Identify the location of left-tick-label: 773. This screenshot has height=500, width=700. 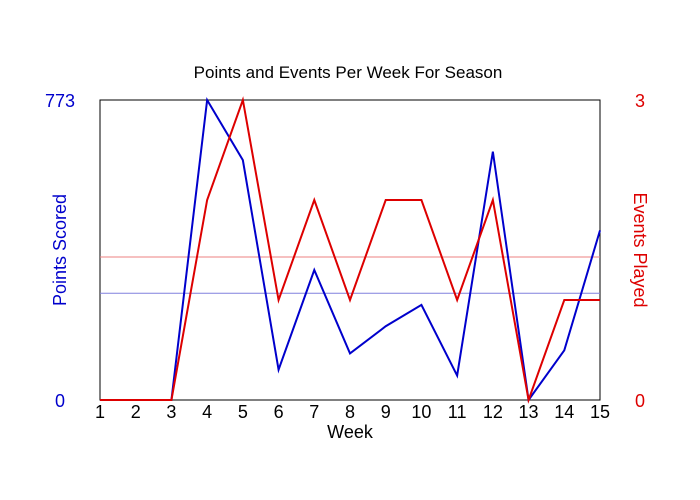
(60, 101).